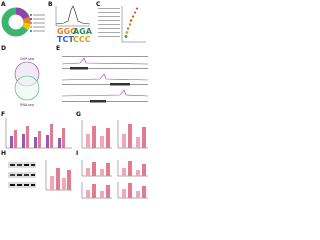 The width and height of the screenshot is (320, 240). Describe the element at coordinates (105, 79) in the screenshot. I see `genome-tracks` at that location.